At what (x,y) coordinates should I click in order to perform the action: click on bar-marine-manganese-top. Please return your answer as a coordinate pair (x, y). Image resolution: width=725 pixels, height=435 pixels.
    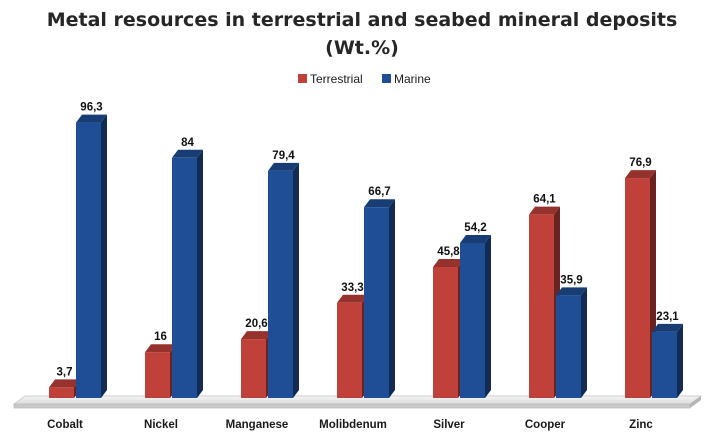
    Looking at the image, I should click on (283, 166).